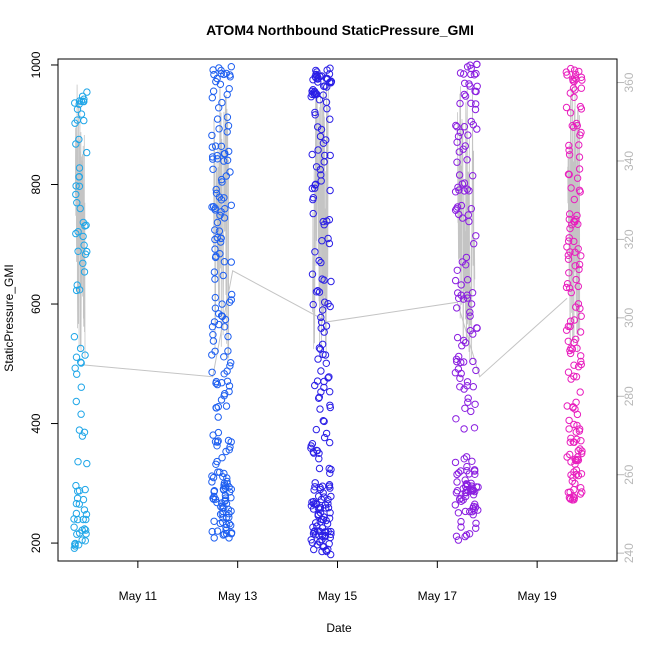  What do you see at coordinates (36, 184) in the screenshot?
I see `y-tick-label: 800` at bounding box center [36, 184].